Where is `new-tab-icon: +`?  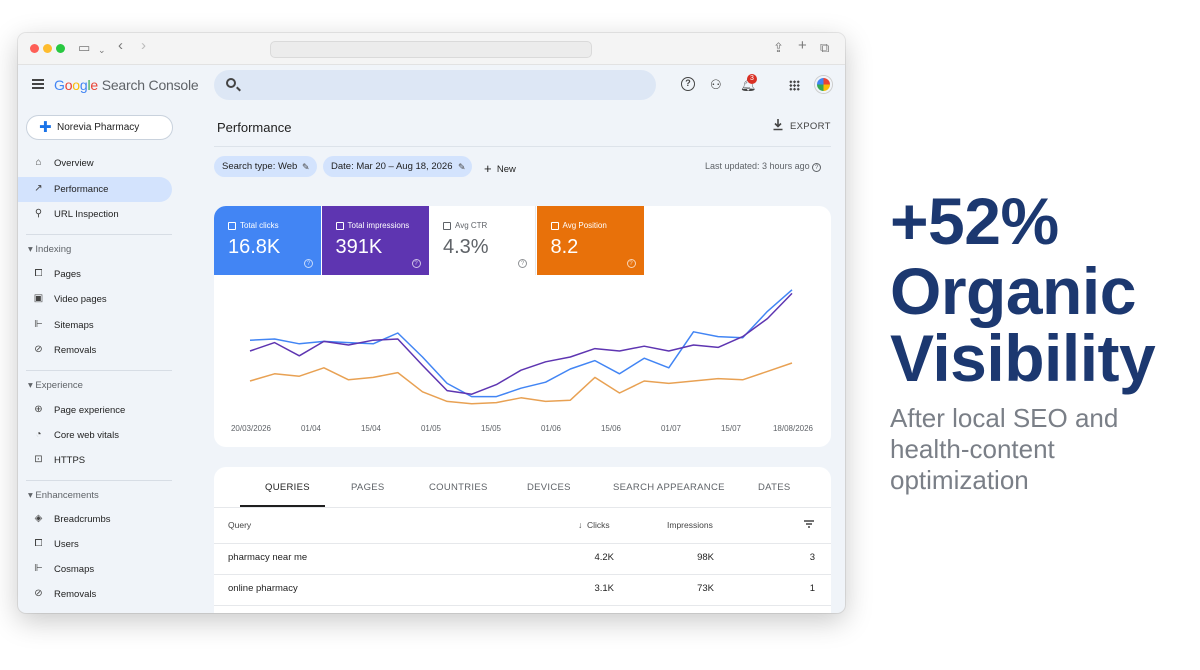 new-tab-icon: + is located at coordinates (802, 45).